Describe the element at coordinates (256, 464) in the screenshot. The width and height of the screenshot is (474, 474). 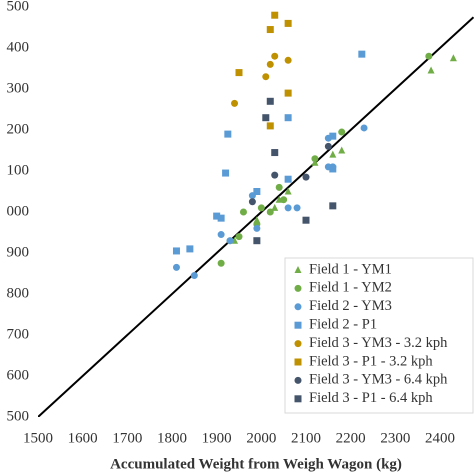
I see `x-axis-label: Accumulated Weight from Weigh Wagon (kg)` at that location.